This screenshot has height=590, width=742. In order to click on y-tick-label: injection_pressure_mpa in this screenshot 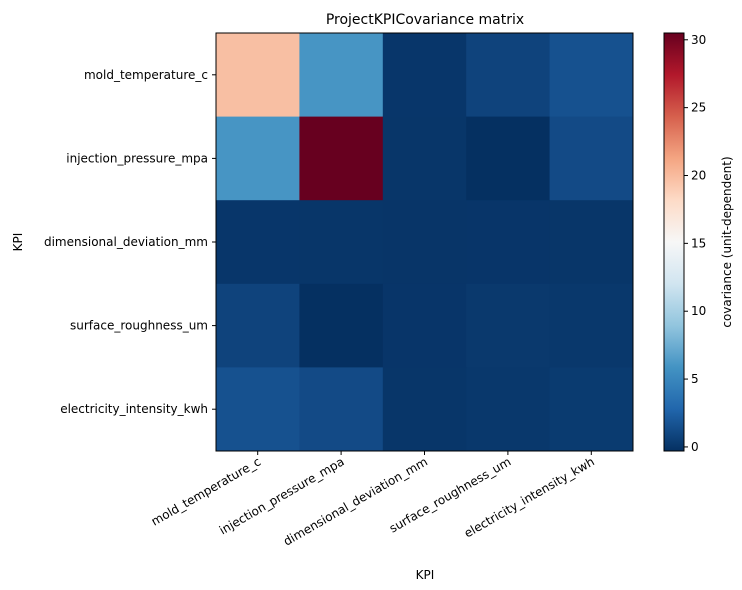, I will do `click(137, 158)`.